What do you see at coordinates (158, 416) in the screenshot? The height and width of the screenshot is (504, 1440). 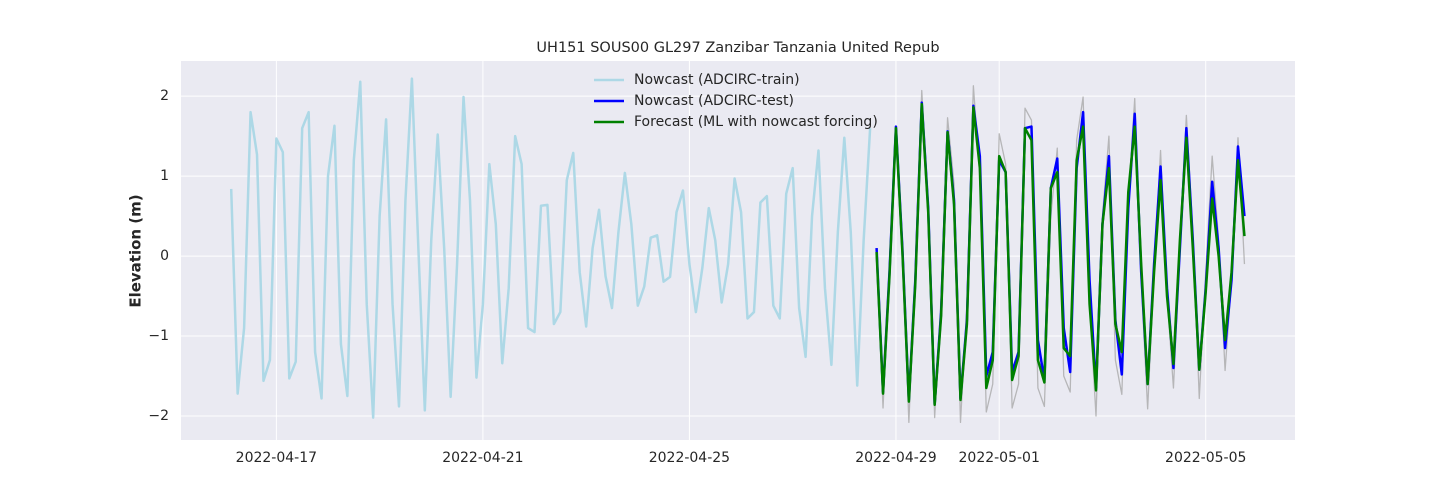 I see `y-tick-label: −2` at bounding box center [158, 416].